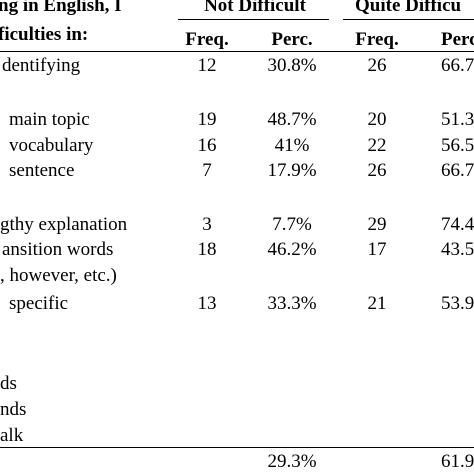  What do you see at coordinates (8, 383) in the screenshot?
I see `row-label: ds` at bounding box center [8, 383].